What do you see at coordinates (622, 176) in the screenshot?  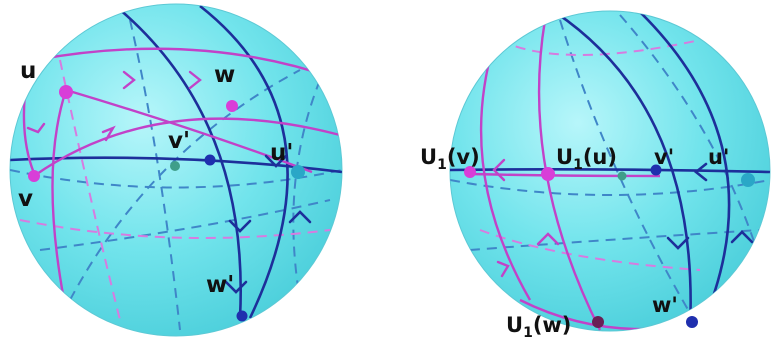 I see `right-point-hidden` at bounding box center [622, 176].